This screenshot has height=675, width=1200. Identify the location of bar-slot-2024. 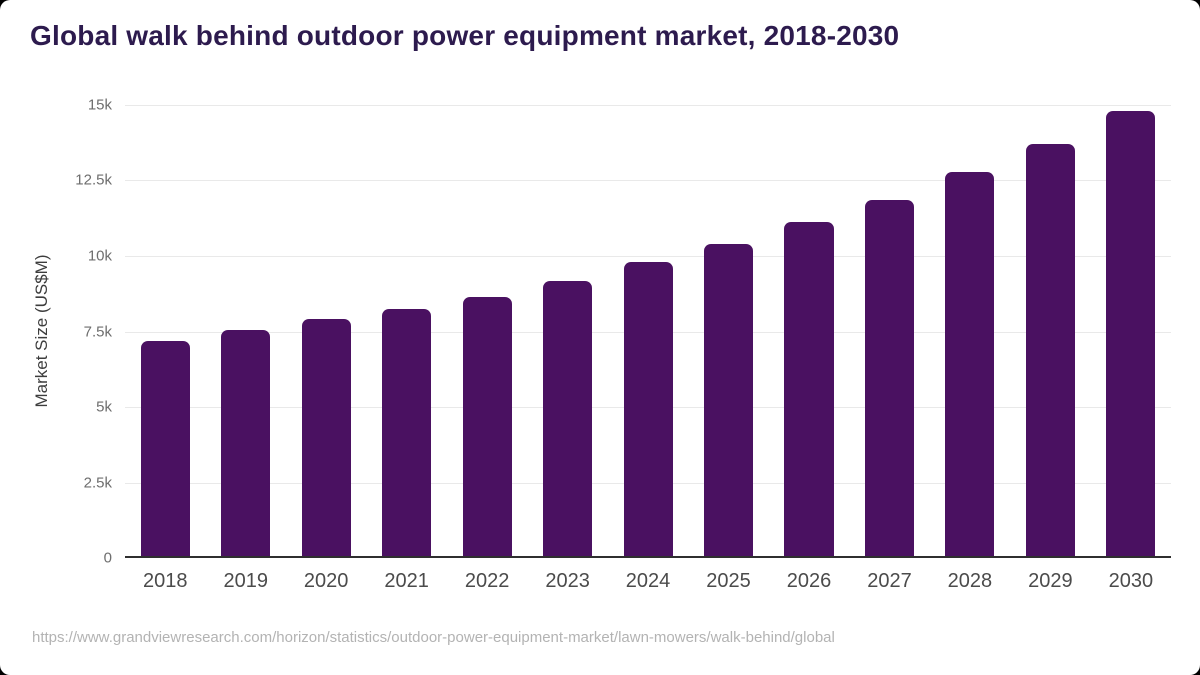
(648, 331).